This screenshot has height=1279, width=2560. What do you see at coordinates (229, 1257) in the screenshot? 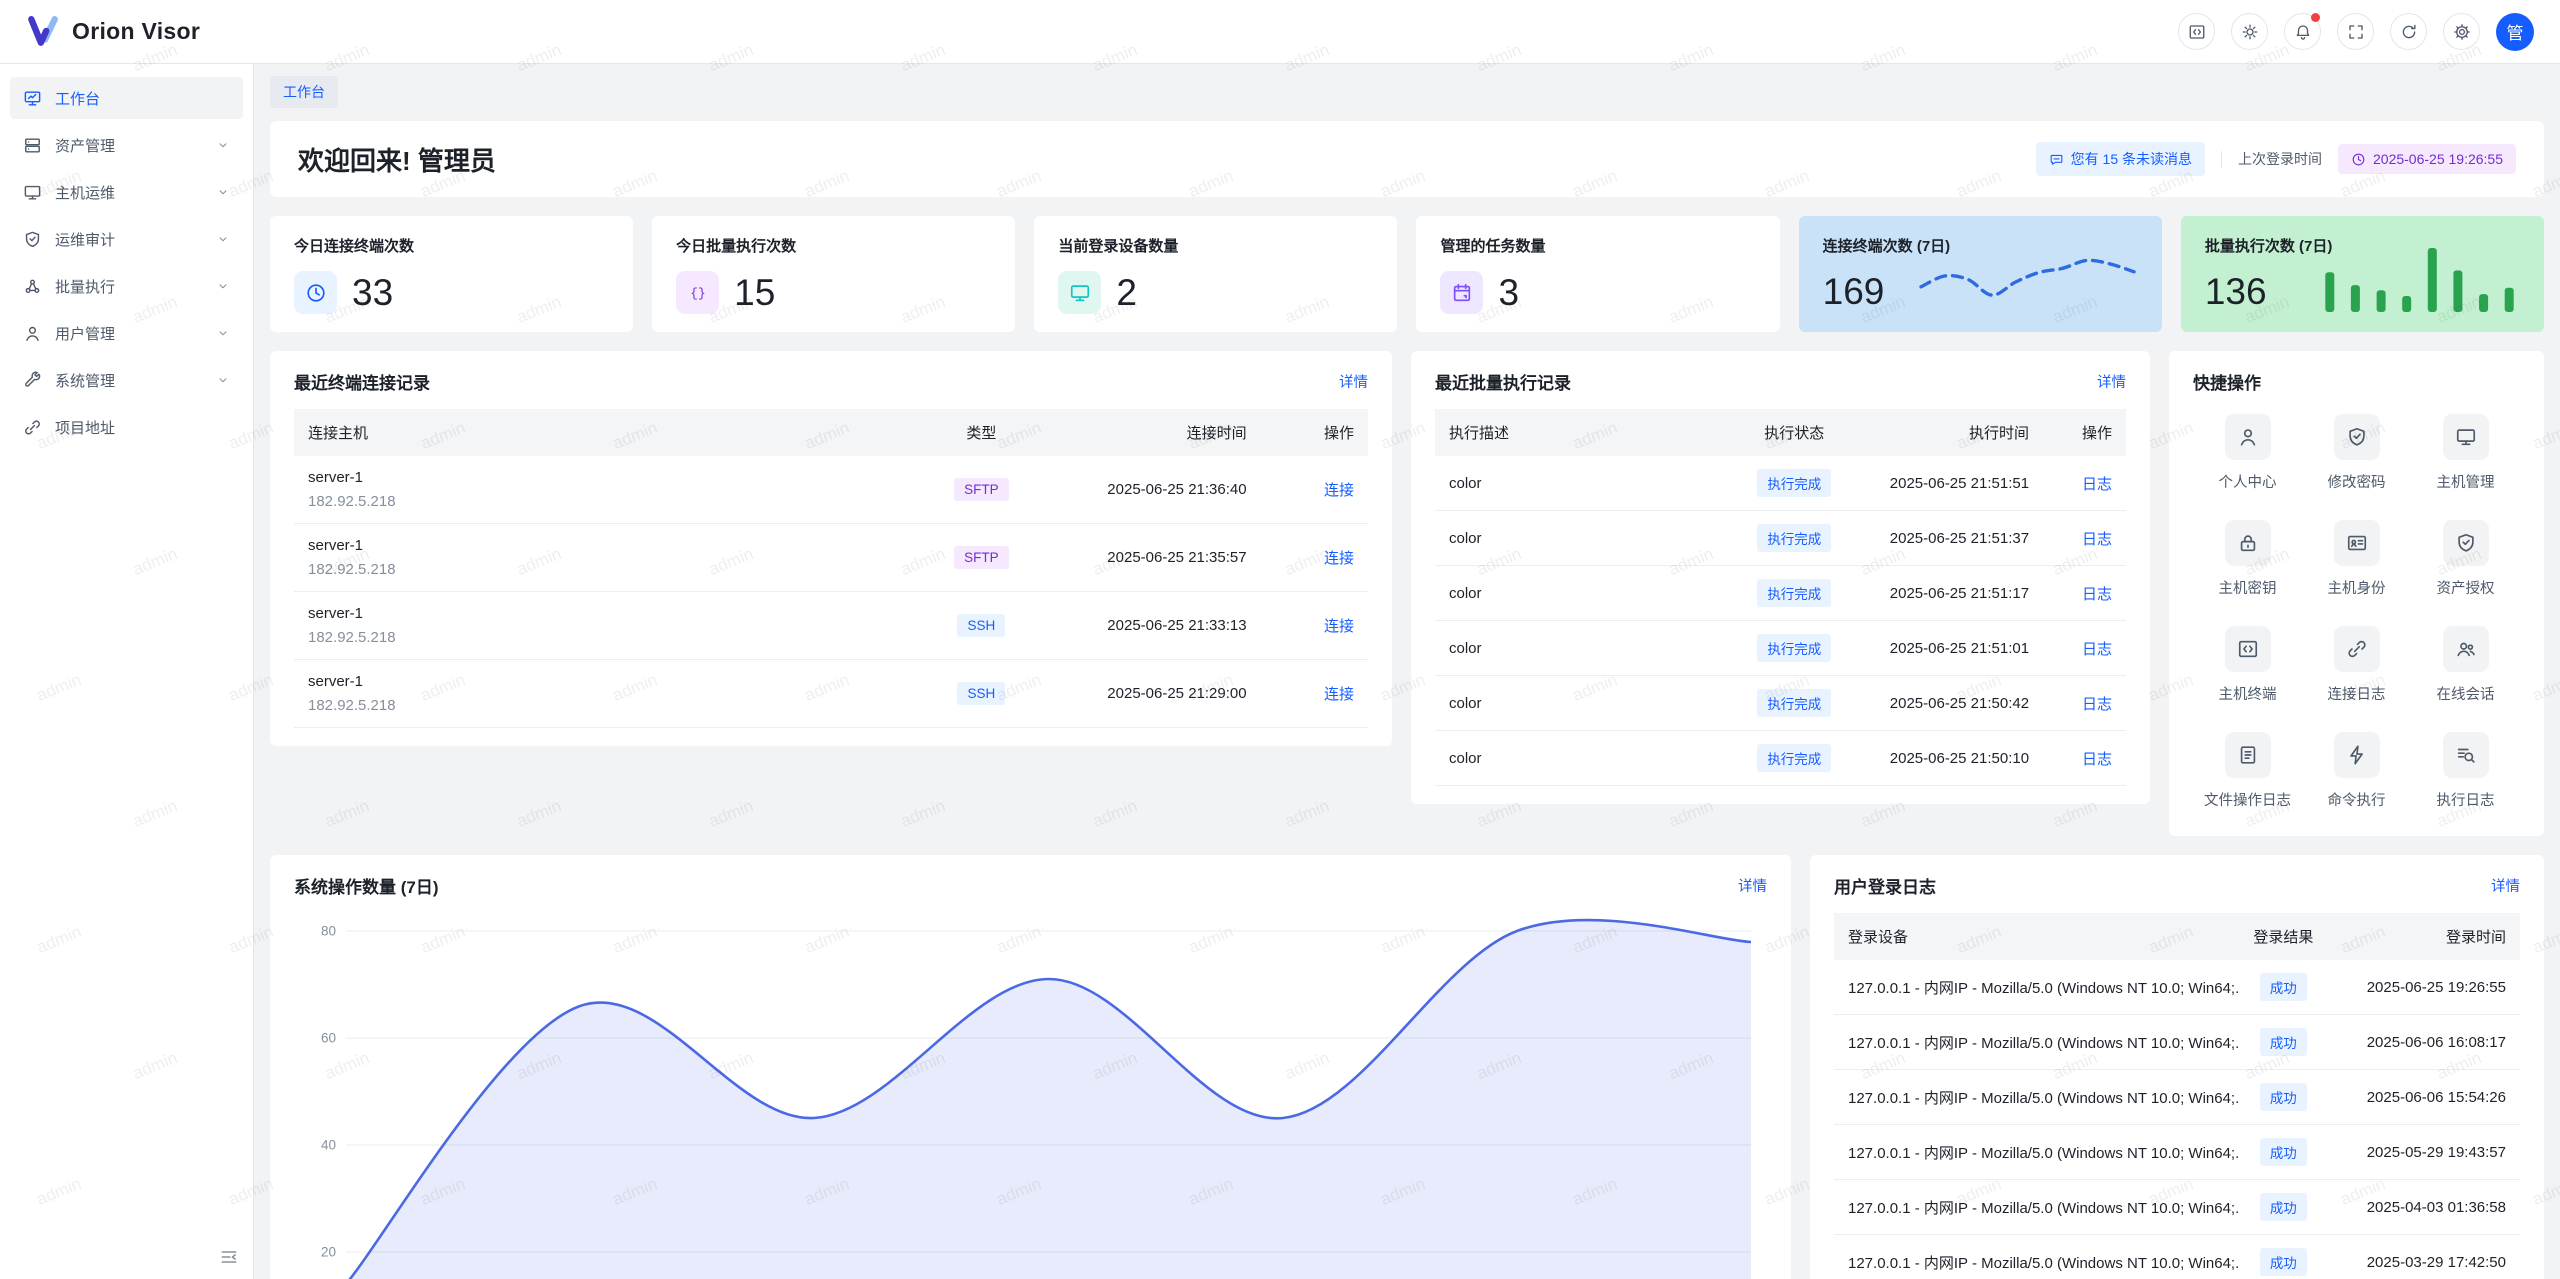
I see `sidebar-collapse-button` at bounding box center [229, 1257].